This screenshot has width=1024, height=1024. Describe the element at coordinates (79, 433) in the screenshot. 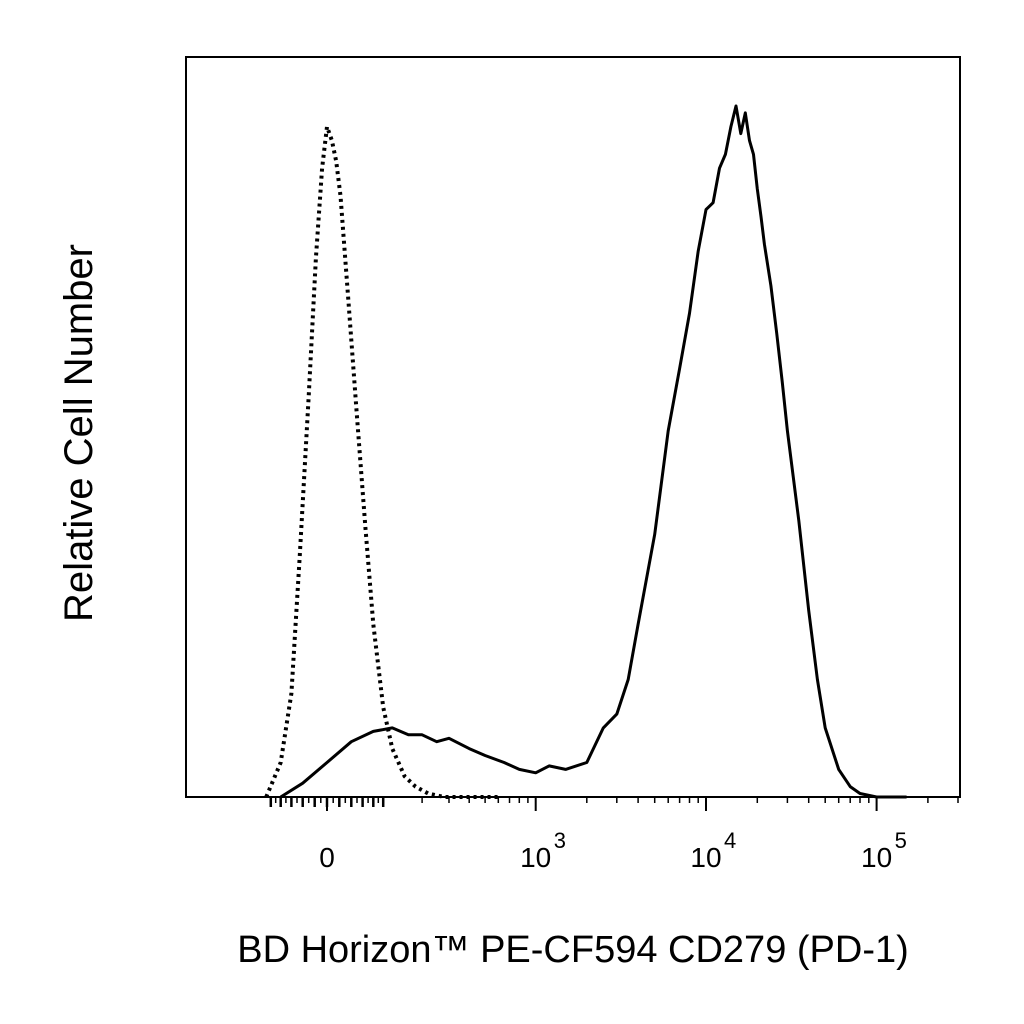

I see `y-axis-label: Relative Cell Number` at that location.